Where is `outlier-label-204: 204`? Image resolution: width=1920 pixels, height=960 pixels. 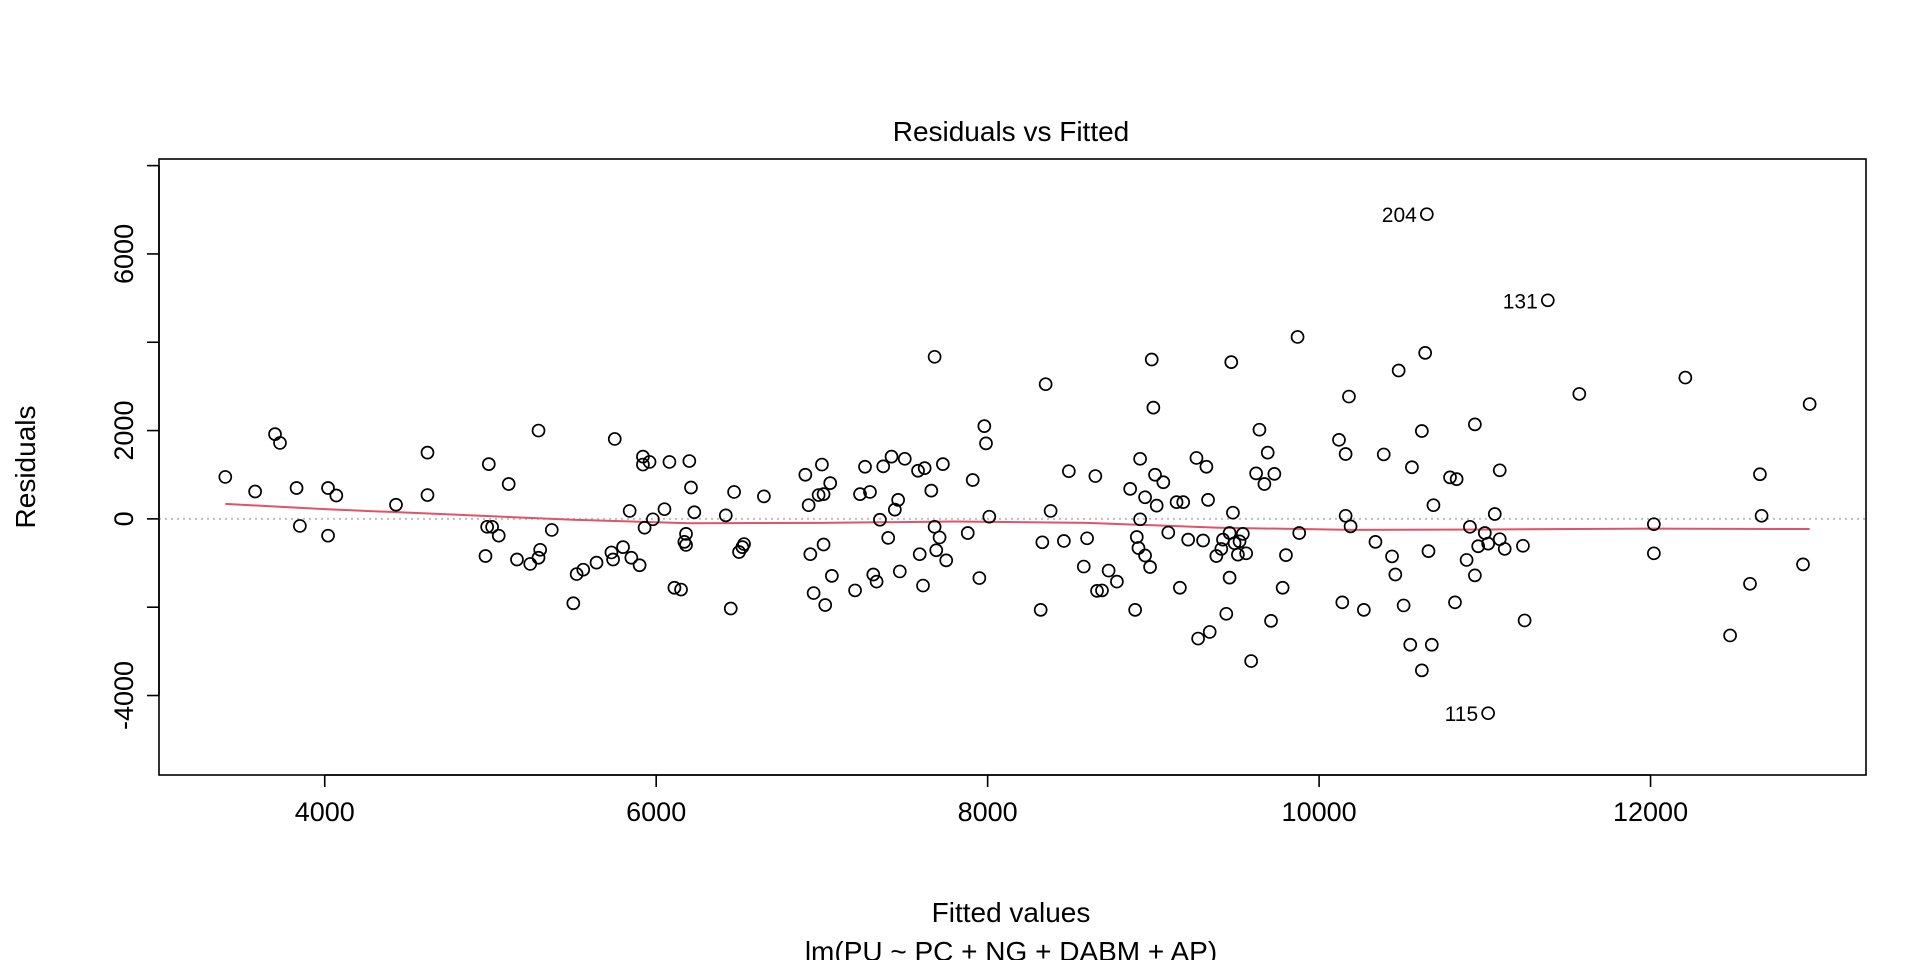 outlier-label-204: 204 is located at coordinates (1399, 215).